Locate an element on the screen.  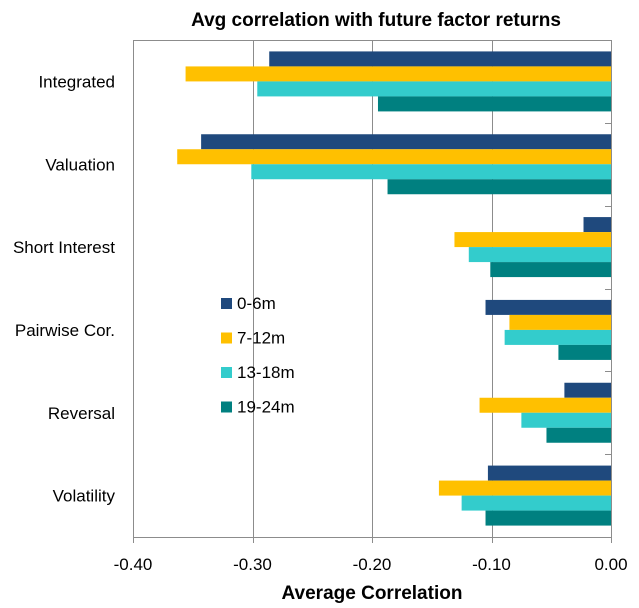
legend-label: 19-24m is located at coordinates (266, 407).